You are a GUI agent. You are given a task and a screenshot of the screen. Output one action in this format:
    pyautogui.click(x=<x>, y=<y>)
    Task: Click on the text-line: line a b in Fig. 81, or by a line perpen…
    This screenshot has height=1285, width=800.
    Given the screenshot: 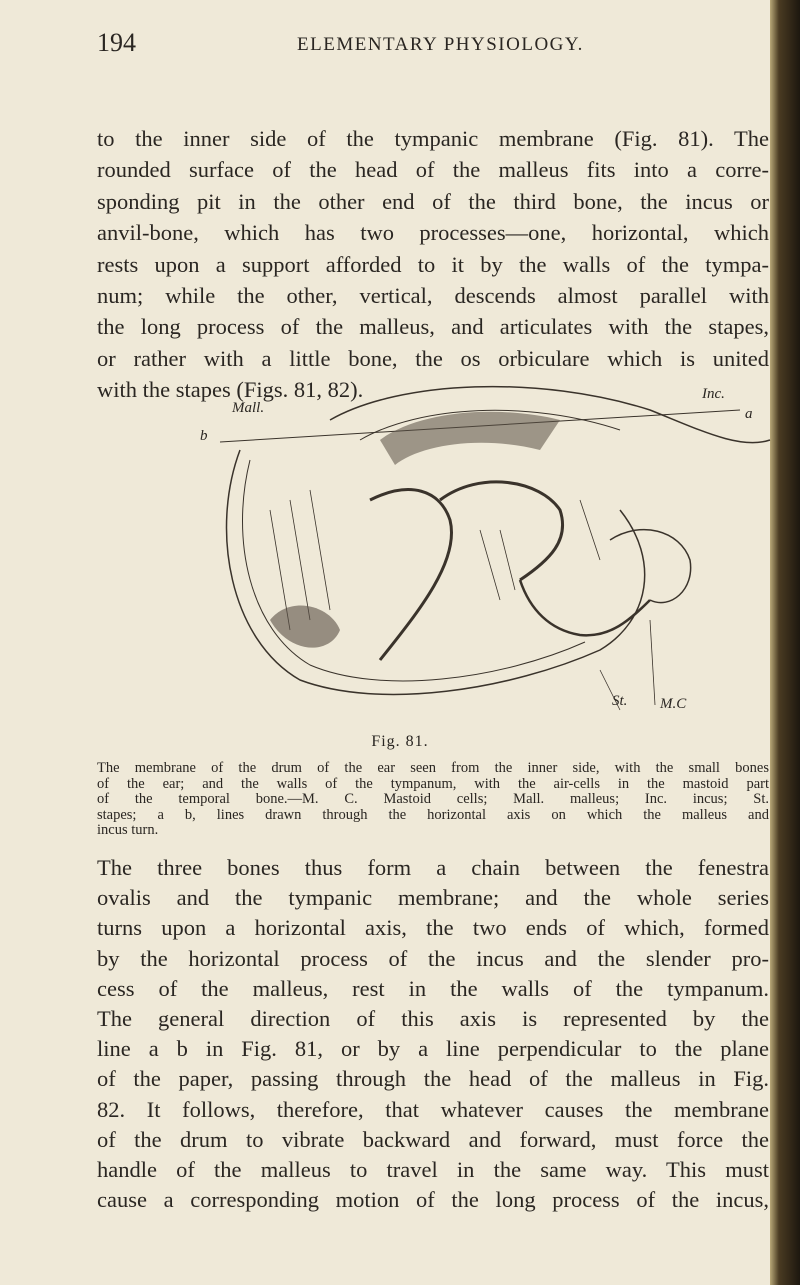 What is the action you would take?
    pyautogui.click(x=433, y=1049)
    